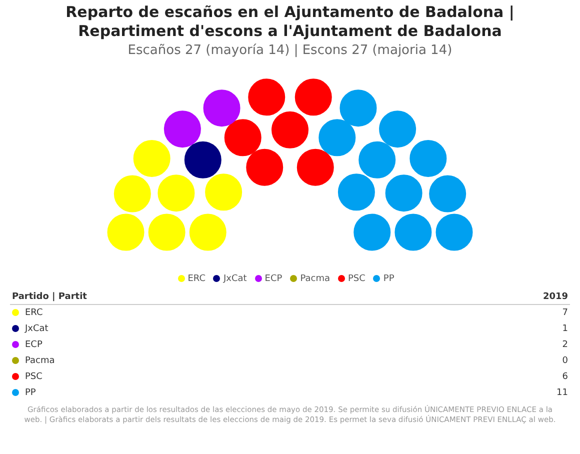 The height and width of the screenshot is (454, 580). I want to click on text: 2019, so click(494, 297).